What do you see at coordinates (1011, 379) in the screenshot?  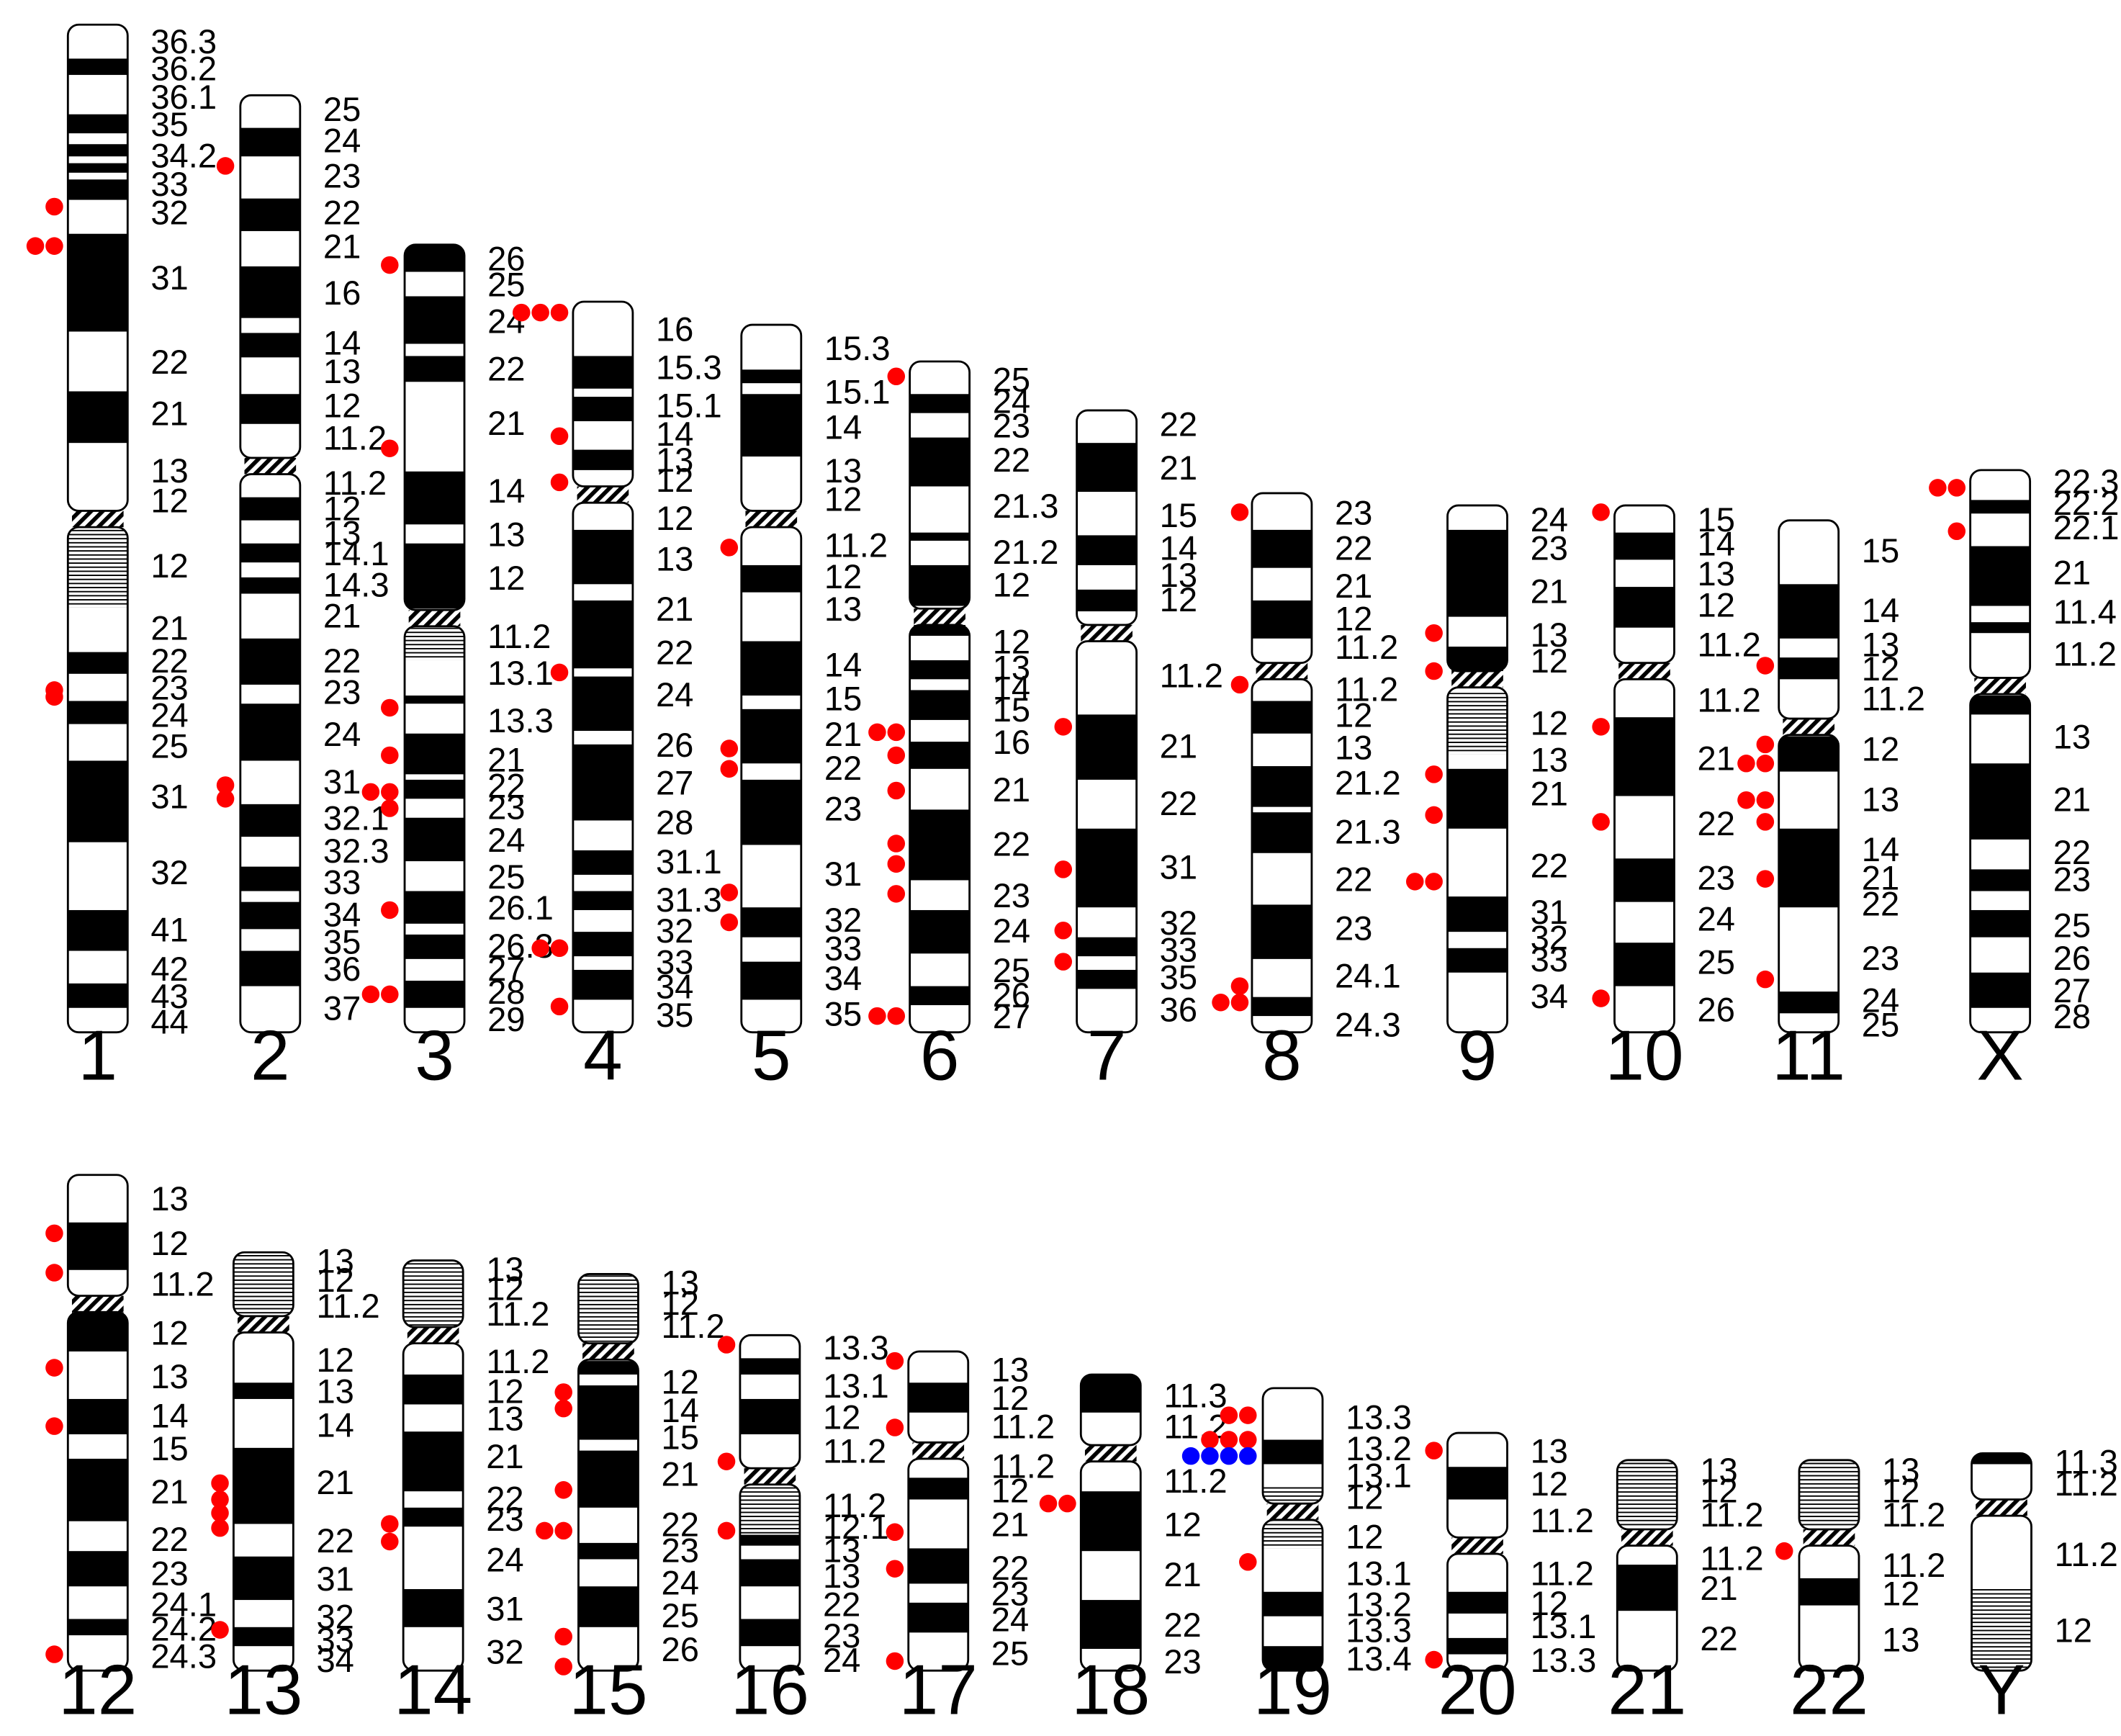 I see `band-label: 25` at bounding box center [1011, 379].